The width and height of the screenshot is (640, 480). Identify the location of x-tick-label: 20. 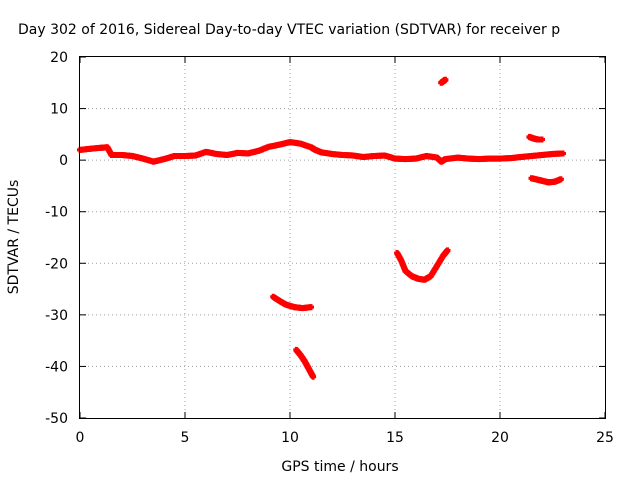
(500, 438).